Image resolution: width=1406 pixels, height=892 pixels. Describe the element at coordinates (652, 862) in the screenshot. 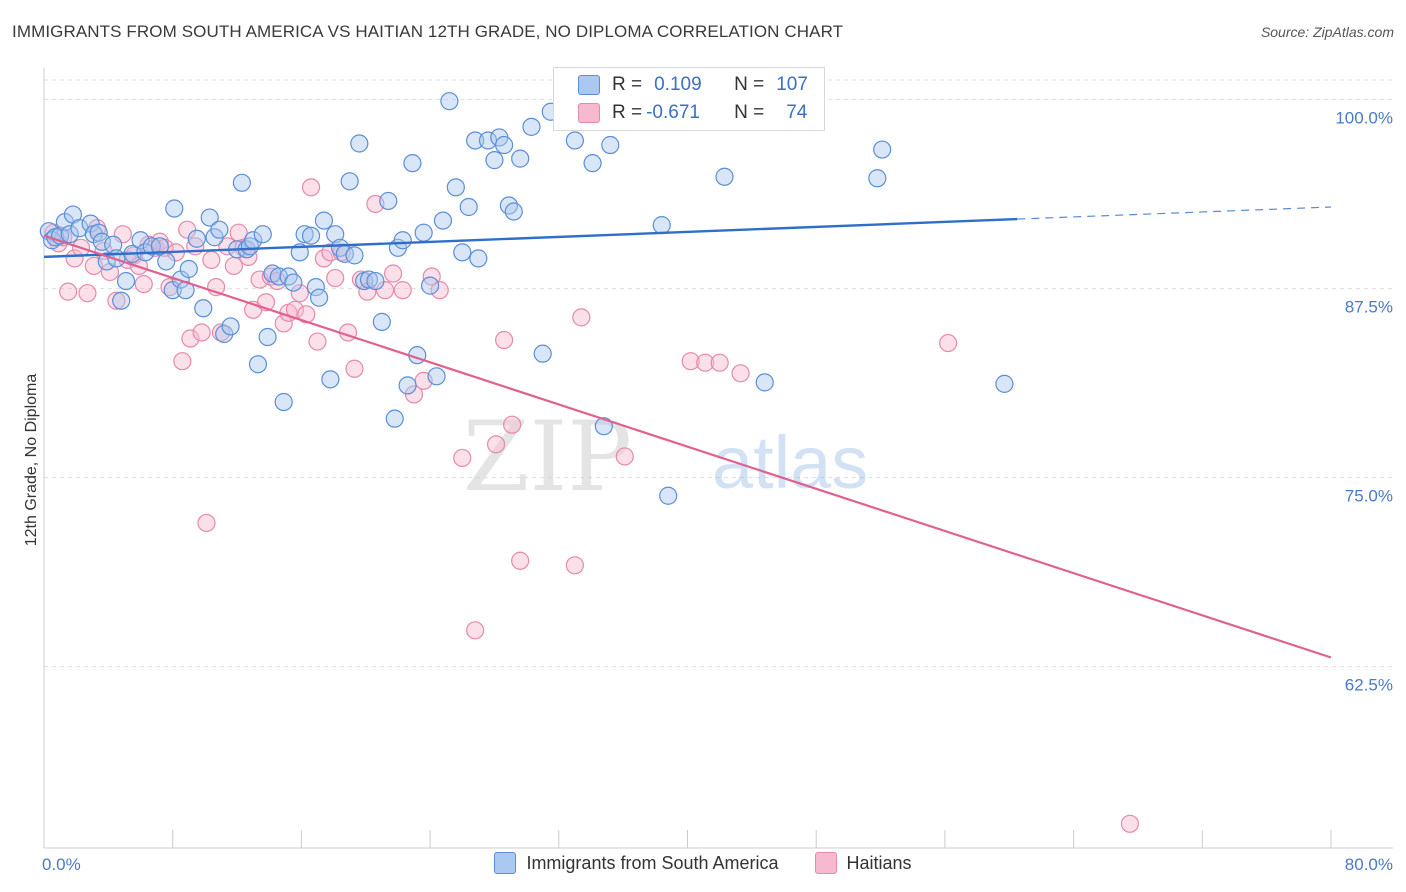

I see `legend-label-south-america: Immigrants from South America` at that location.